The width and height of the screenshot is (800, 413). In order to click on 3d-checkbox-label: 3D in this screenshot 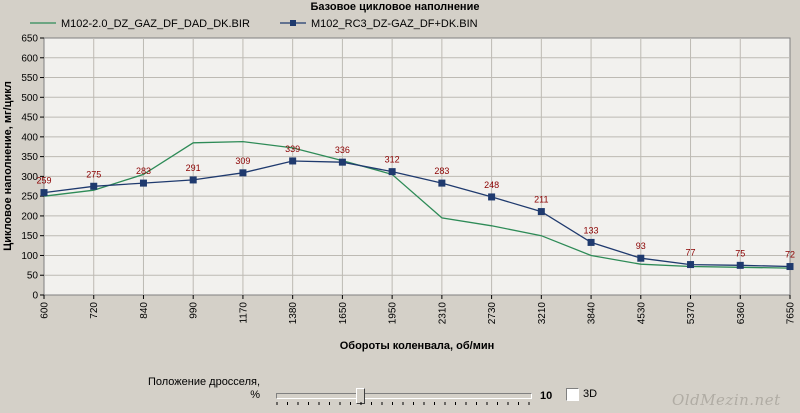, I will do `click(590, 394)`.